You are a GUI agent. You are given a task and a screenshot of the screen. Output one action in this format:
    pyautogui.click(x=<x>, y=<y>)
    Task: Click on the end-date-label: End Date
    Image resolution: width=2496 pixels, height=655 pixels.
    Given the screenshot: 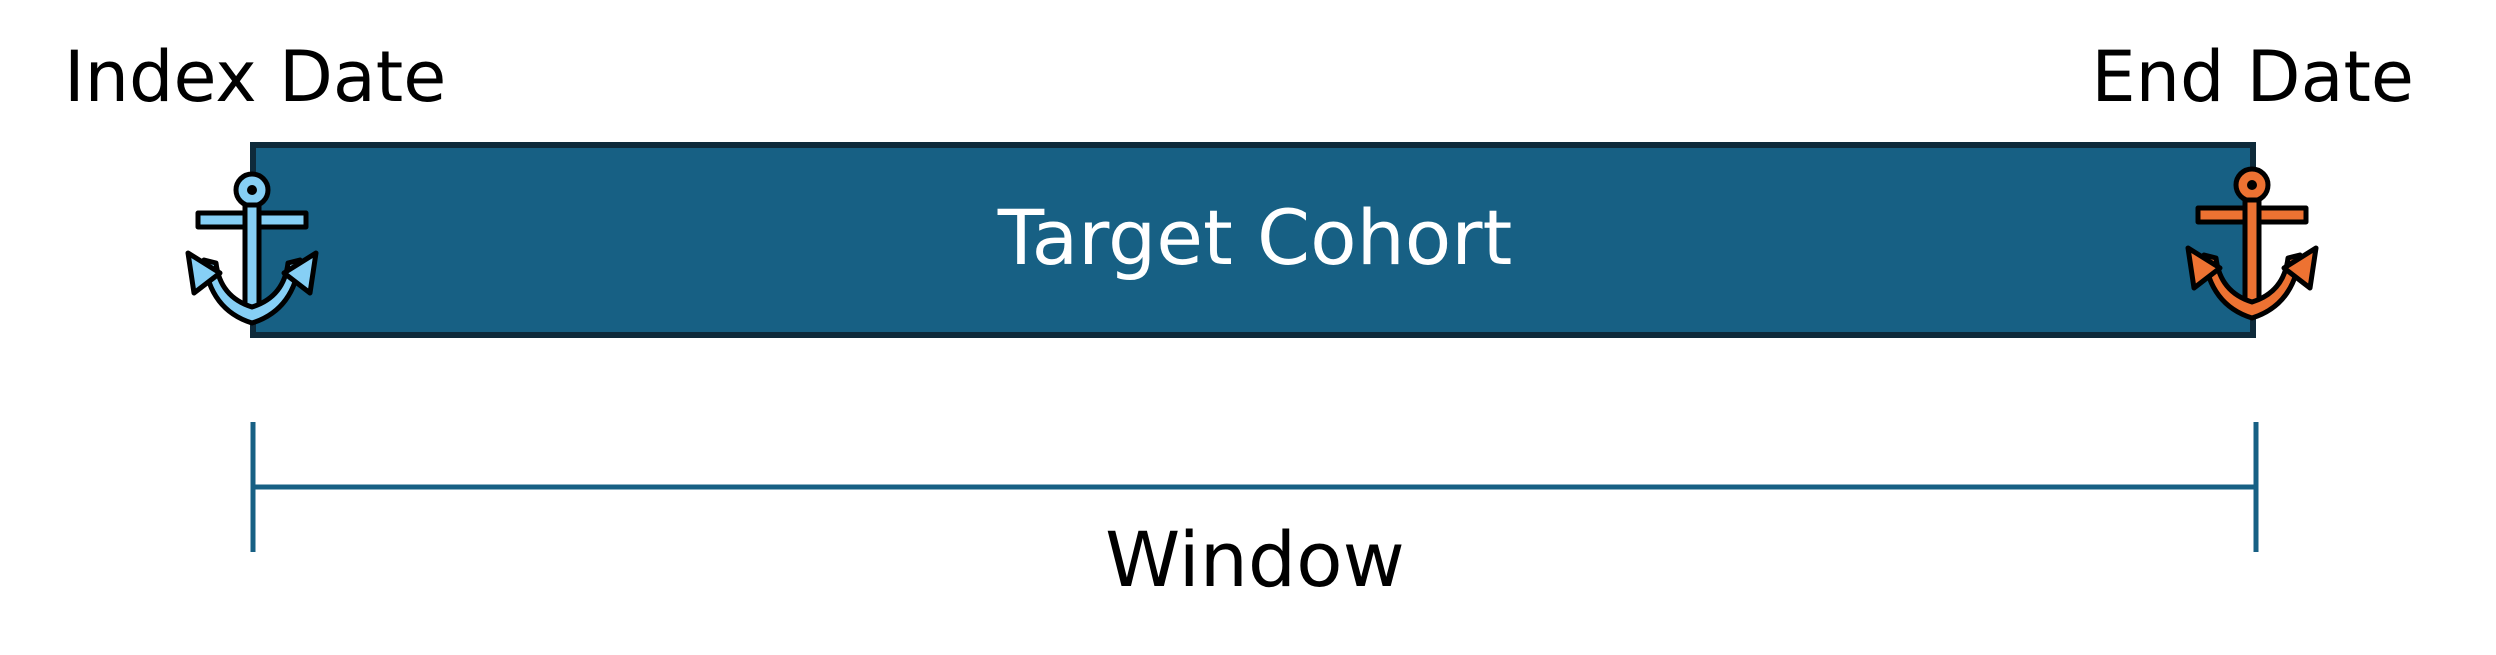 What is the action you would take?
    pyautogui.click(x=2252, y=77)
    